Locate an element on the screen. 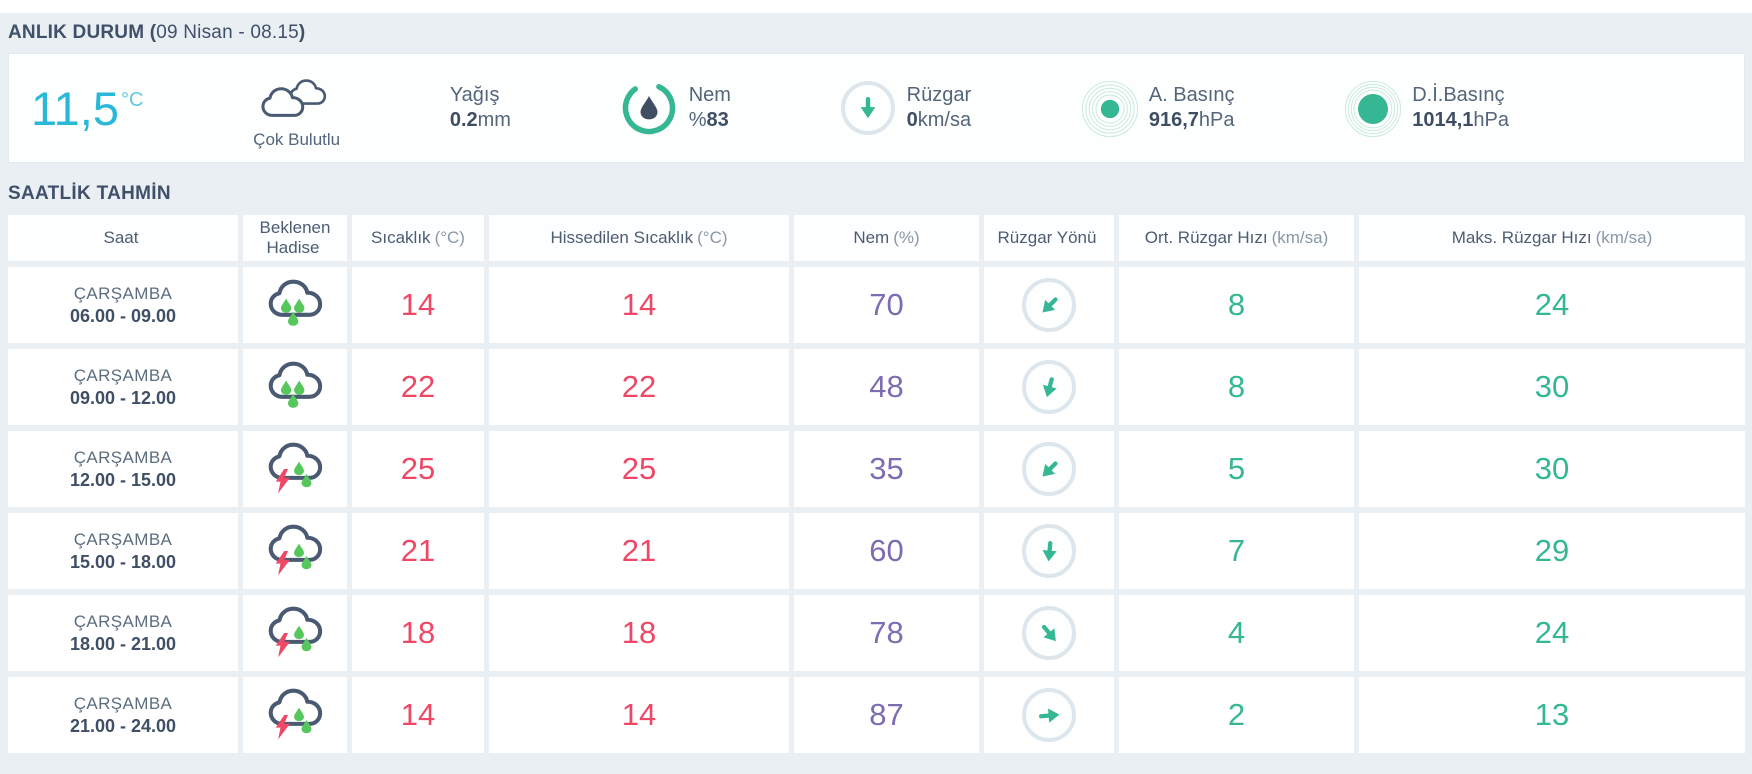 The image size is (1752, 774). hourly-row-feels-like-cell: 18 is located at coordinates (639, 633).